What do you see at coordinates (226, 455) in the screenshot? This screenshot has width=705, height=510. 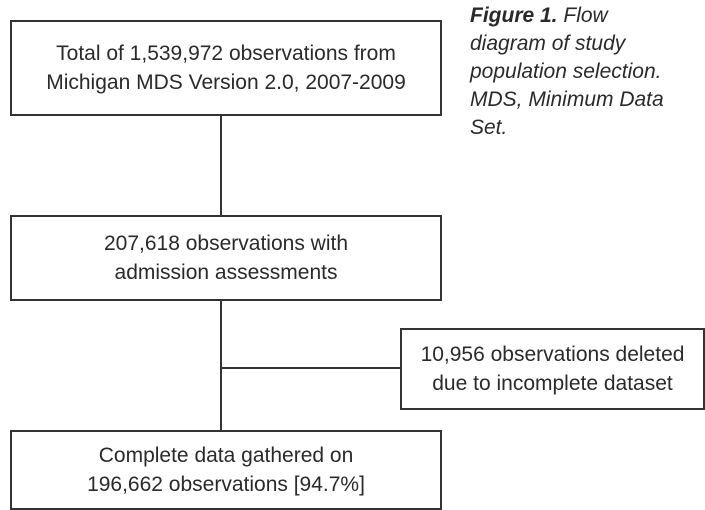 I see `node-label: Complete data gathered on` at bounding box center [226, 455].